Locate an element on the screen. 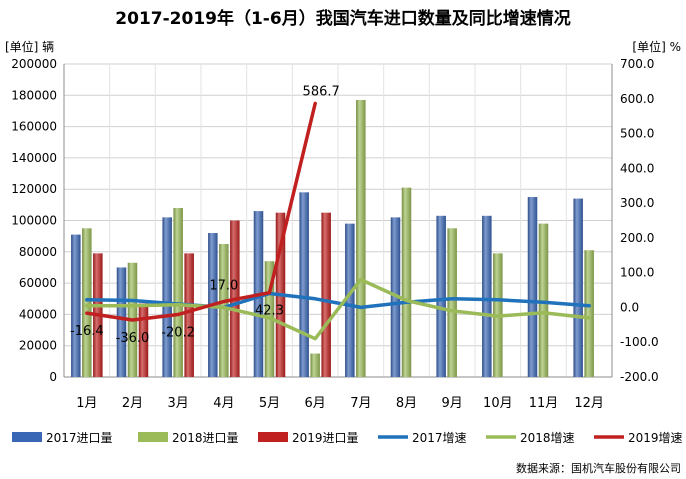 This screenshot has width=686, height=479. bar-2018进口量-6月 is located at coordinates (315, 365).